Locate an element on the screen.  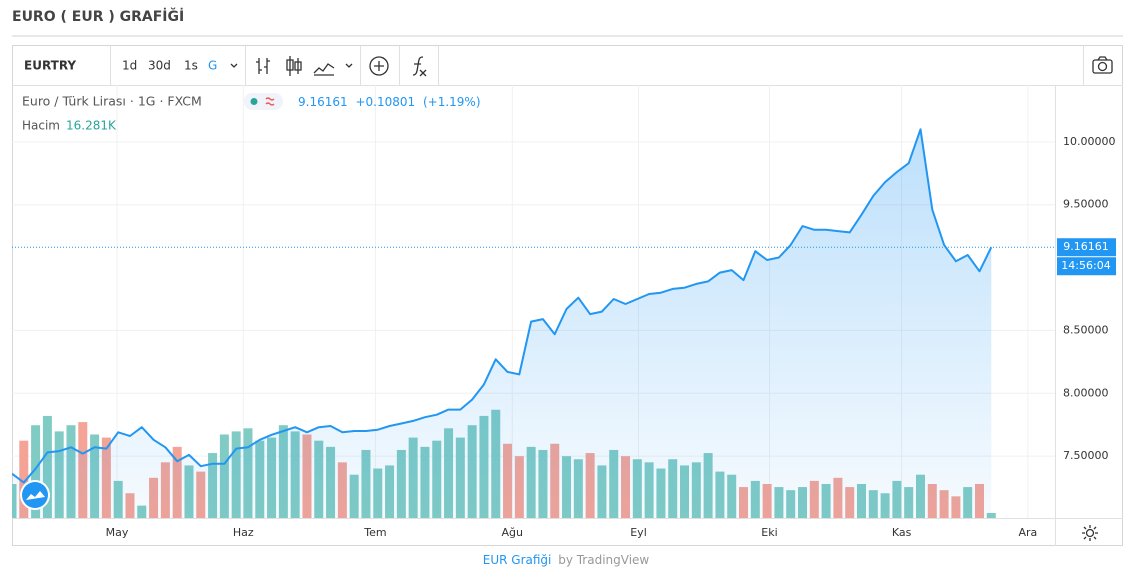
volume-last: 16.281K is located at coordinates (91, 126).